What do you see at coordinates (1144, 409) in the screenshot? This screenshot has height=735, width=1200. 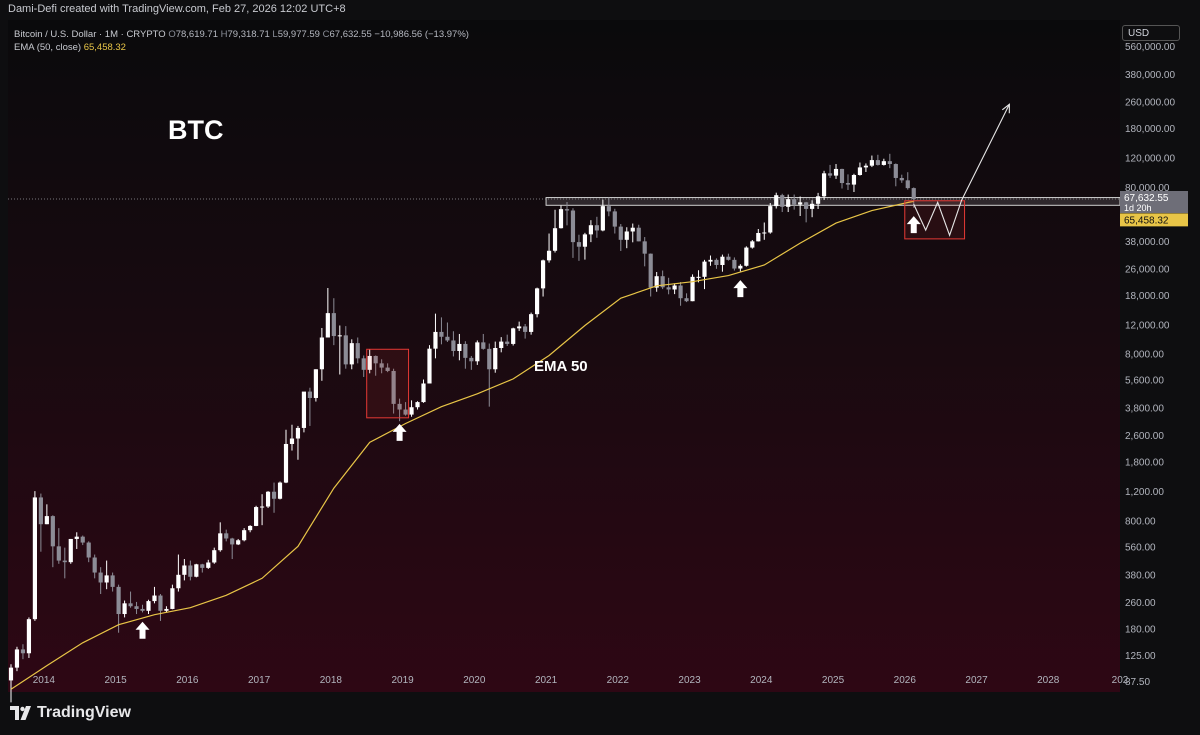 I see `price-axis-label: 3,800.00` at bounding box center [1144, 409].